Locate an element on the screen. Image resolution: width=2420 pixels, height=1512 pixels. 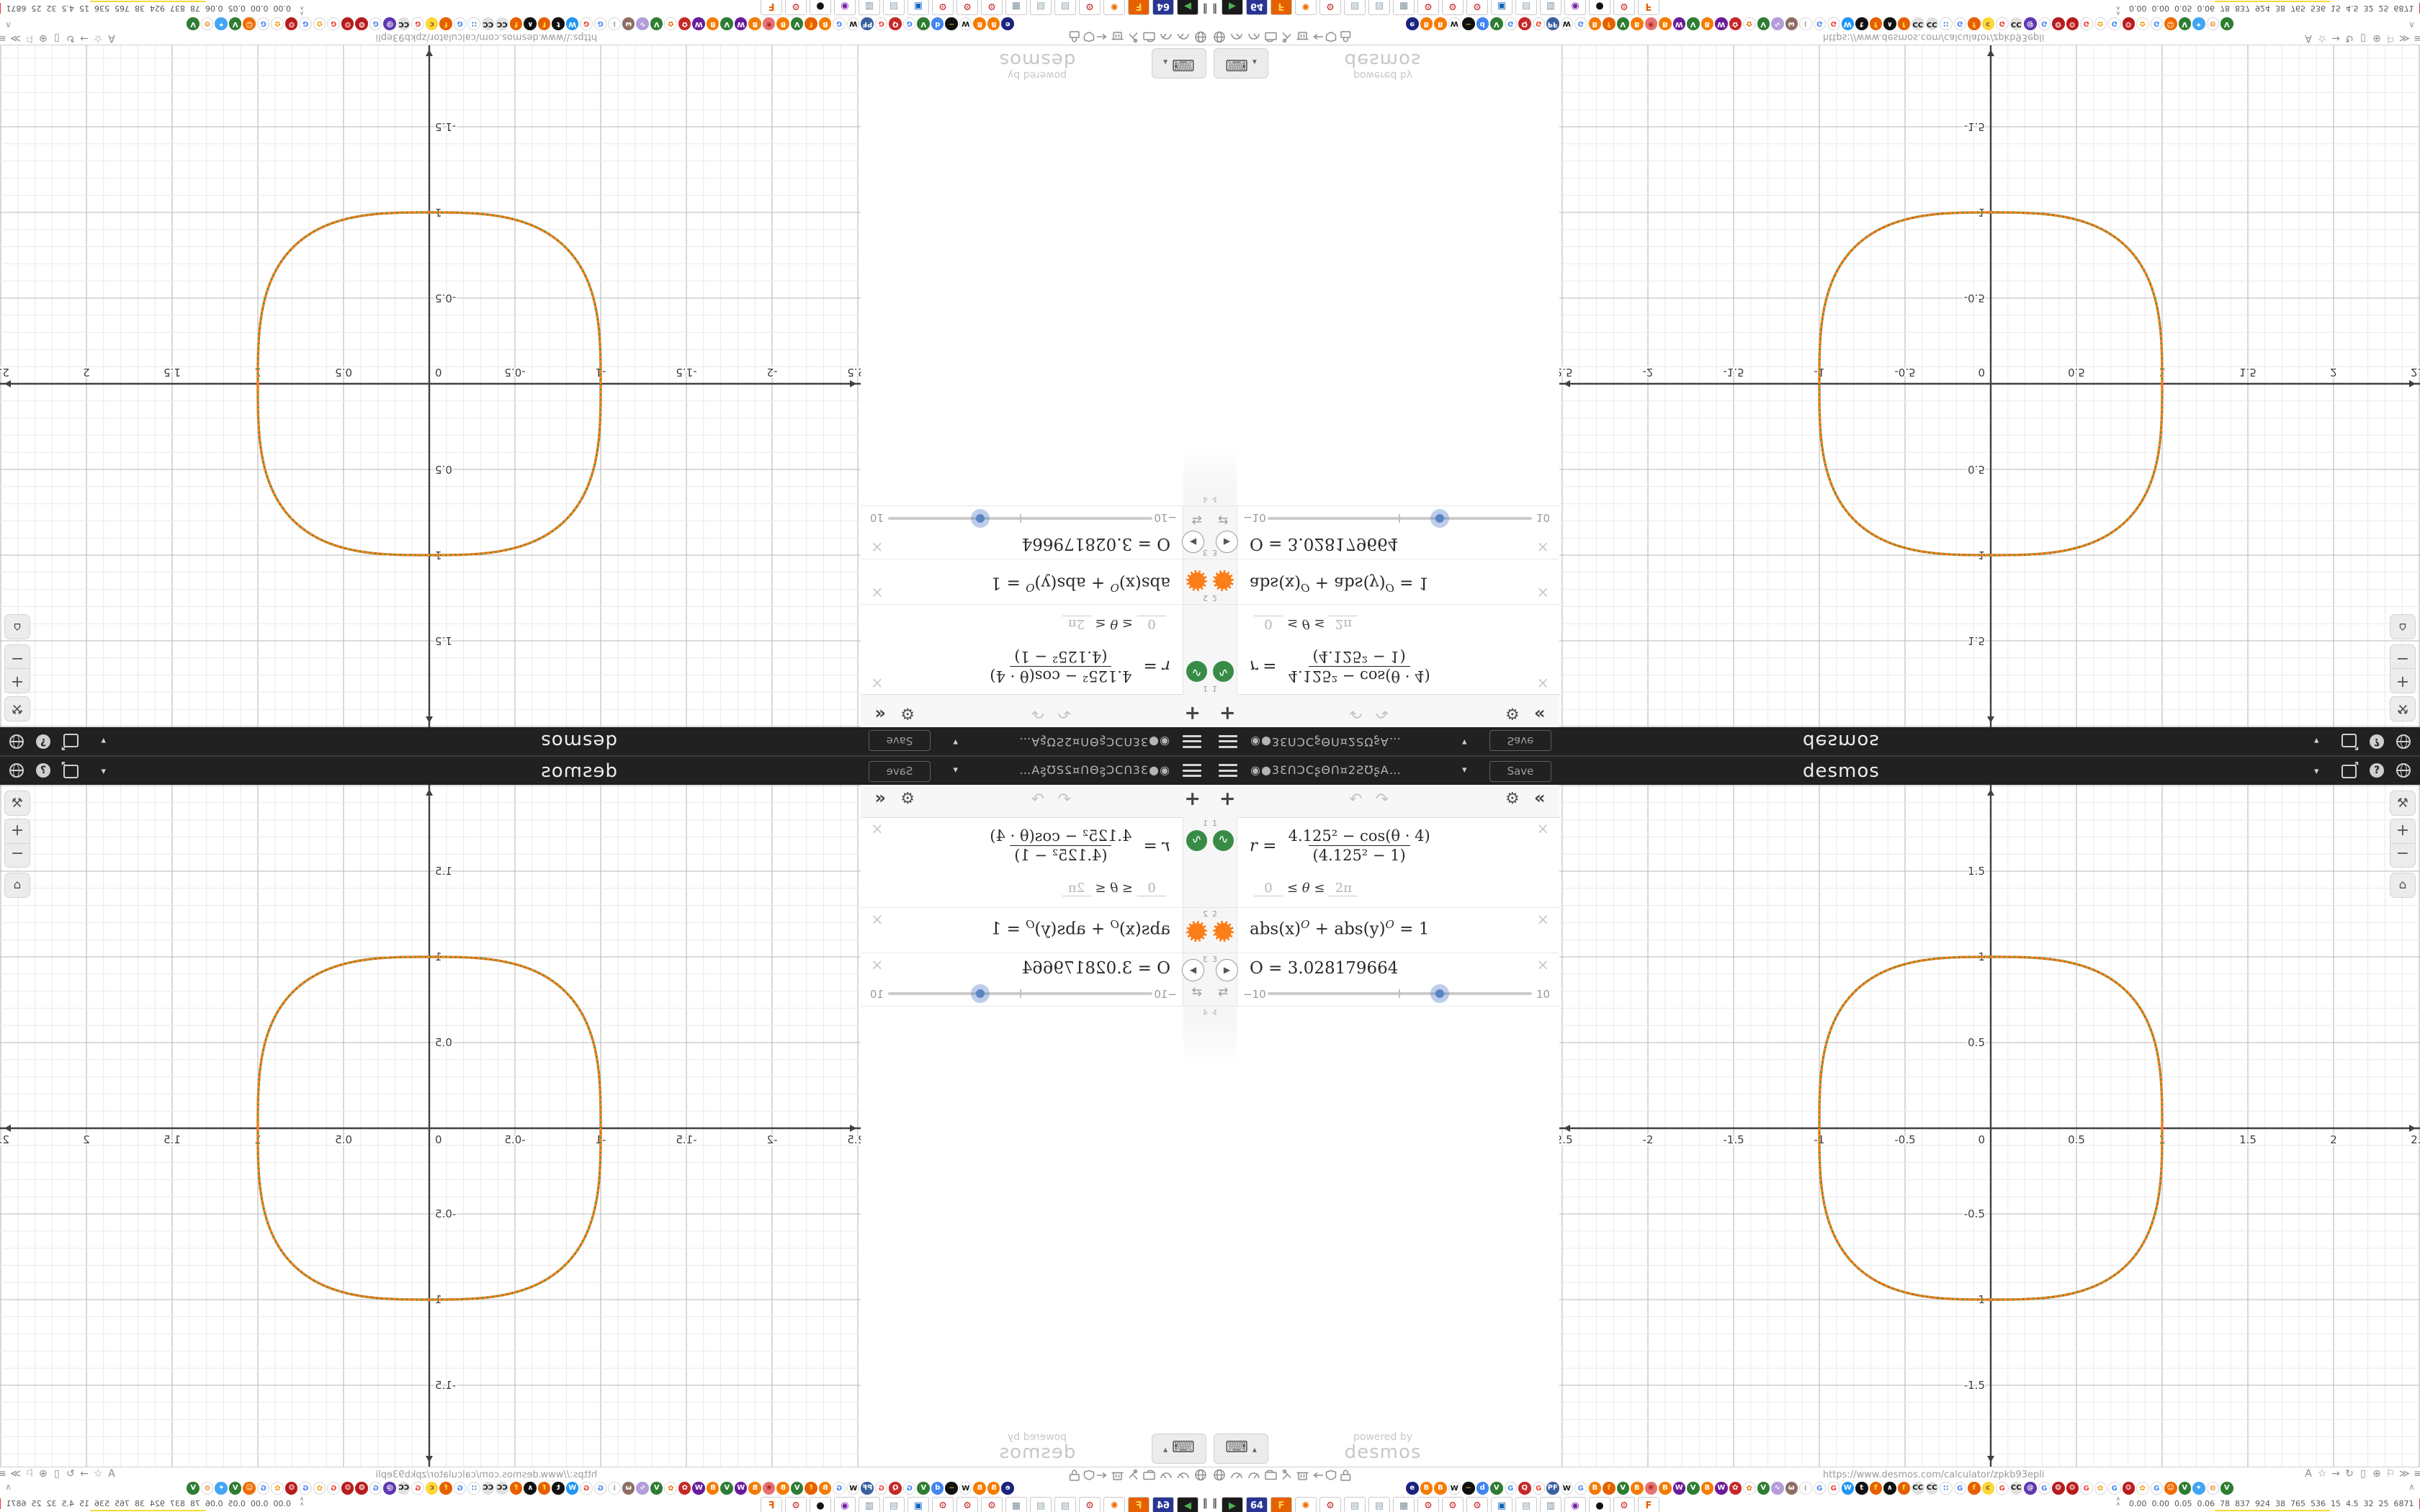
expression-row-4-empty: 4 is located at coordinates (1384, 470).